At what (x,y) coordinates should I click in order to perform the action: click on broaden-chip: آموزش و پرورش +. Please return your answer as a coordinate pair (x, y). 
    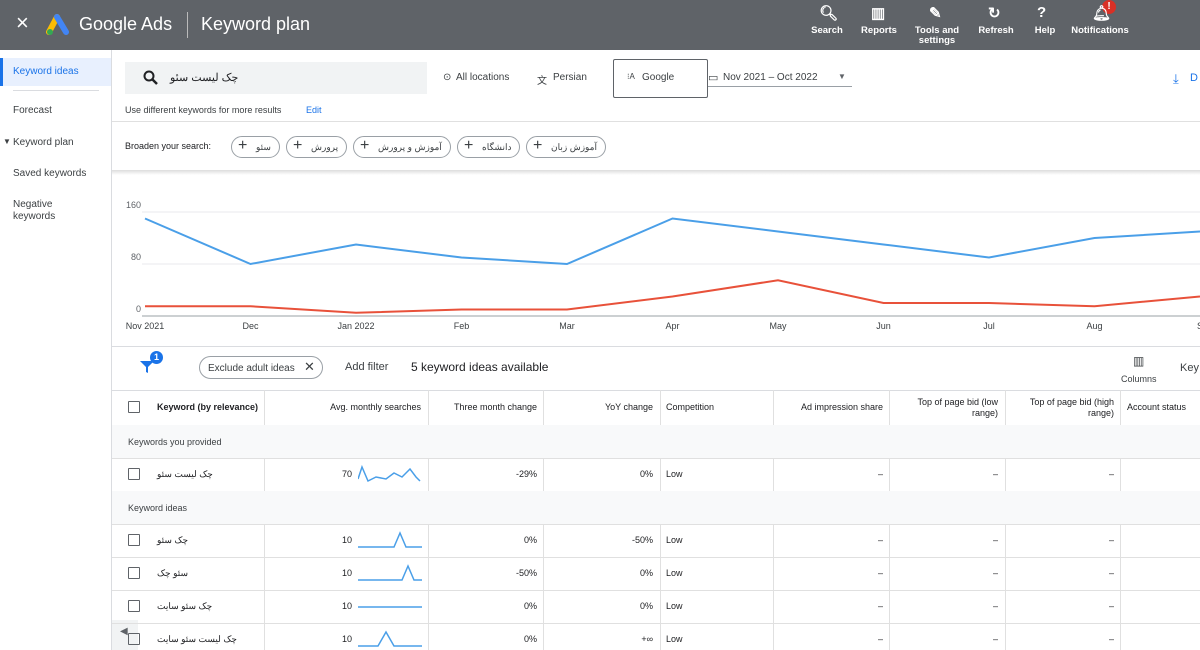
    Looking at the image, I should click on (402, 147).